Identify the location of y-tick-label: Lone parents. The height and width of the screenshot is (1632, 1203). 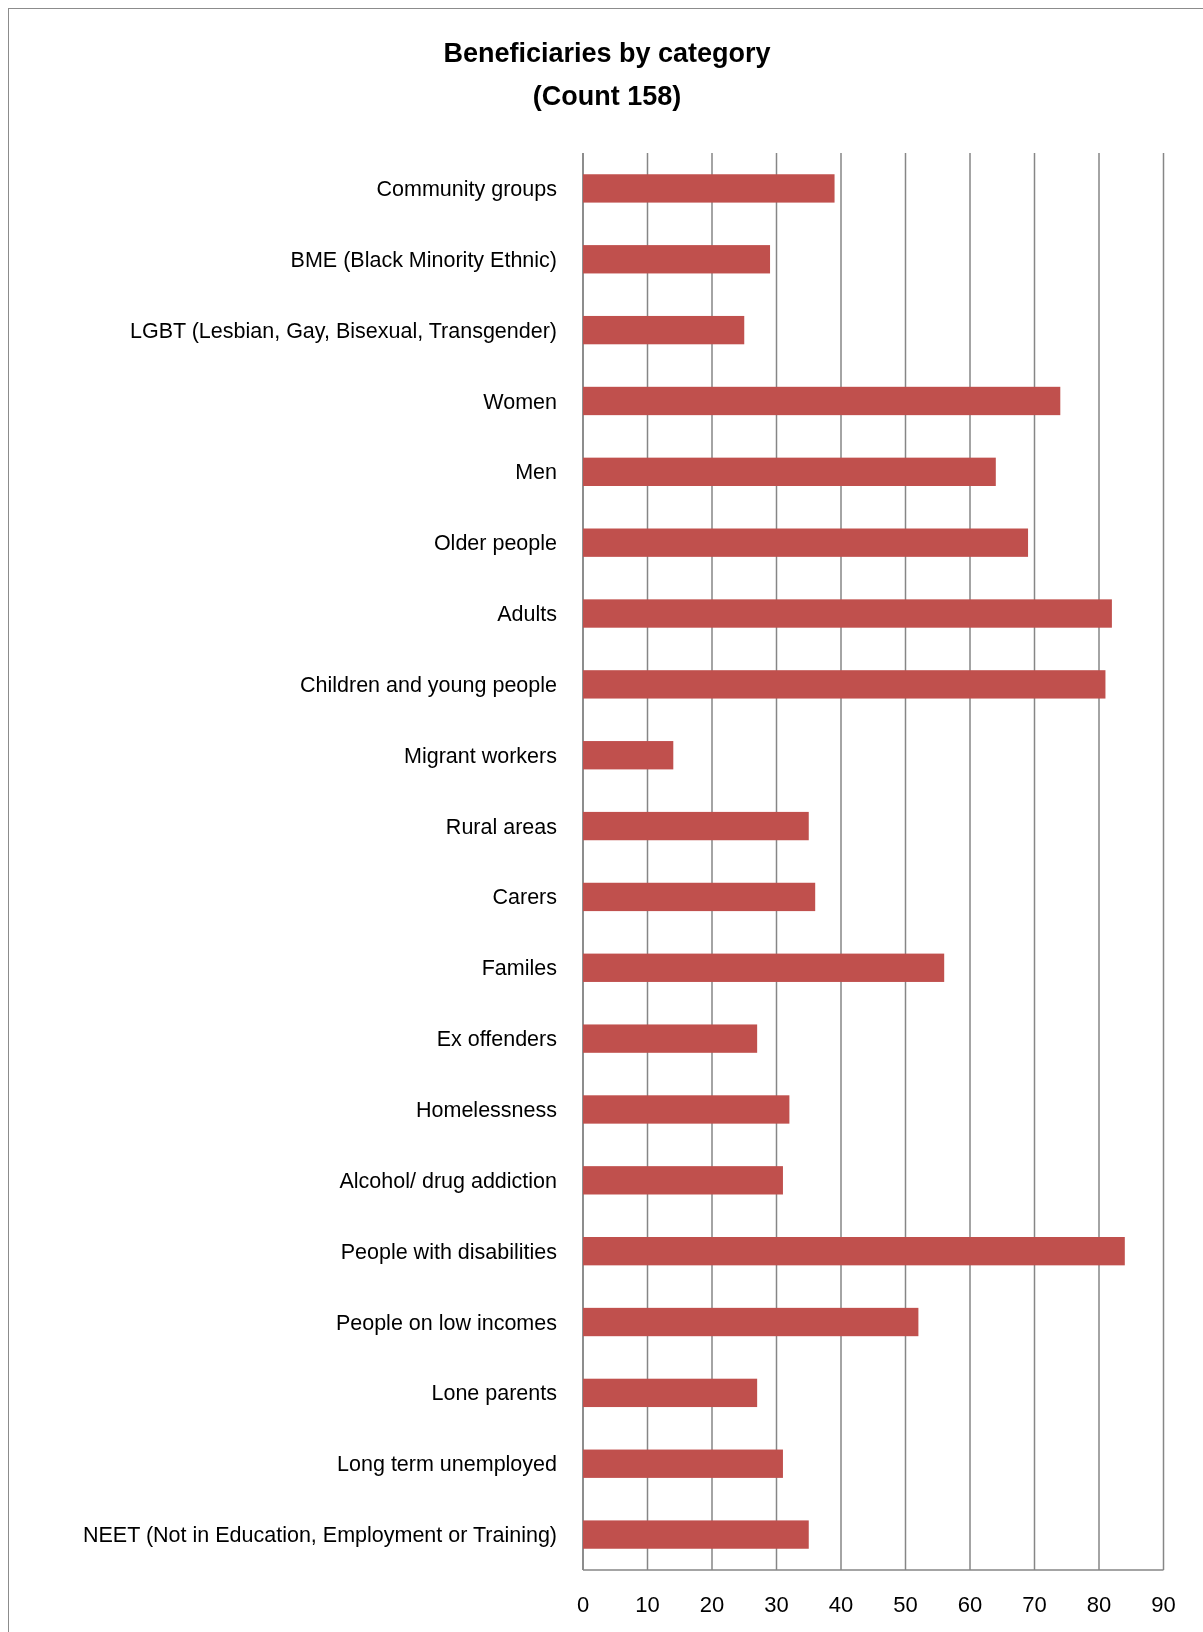
(494, 1393).